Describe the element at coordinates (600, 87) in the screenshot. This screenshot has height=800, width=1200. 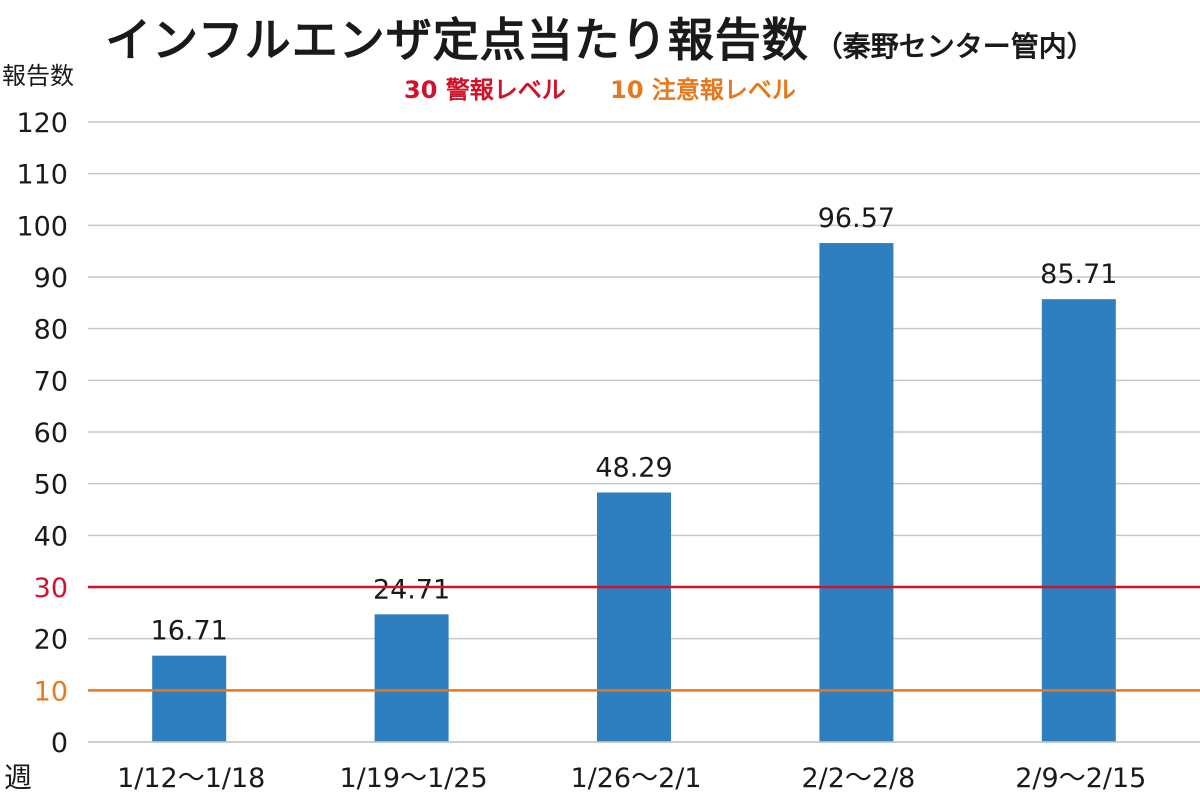
I see `chart-legend: 30 警報レベル 10 注意報レベル` at that location.